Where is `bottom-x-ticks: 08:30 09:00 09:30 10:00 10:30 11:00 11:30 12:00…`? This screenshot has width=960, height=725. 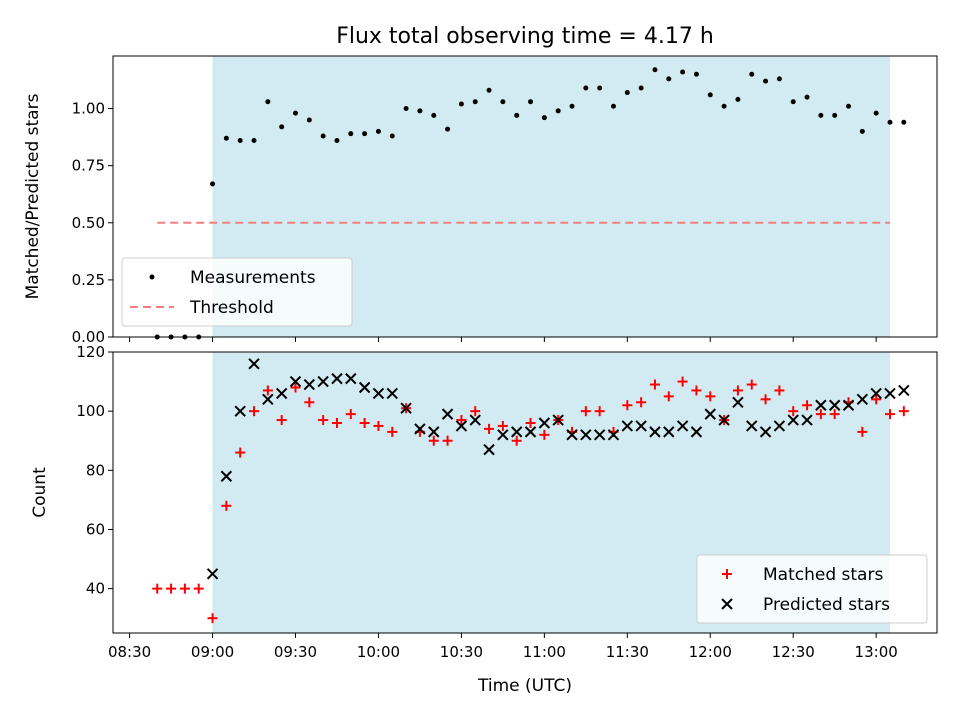 bottom-x-ticks: 08:30 09:00 09:30 10:00 10:30 11:00 11:30 12:00… is located at coordinates (503, 647).